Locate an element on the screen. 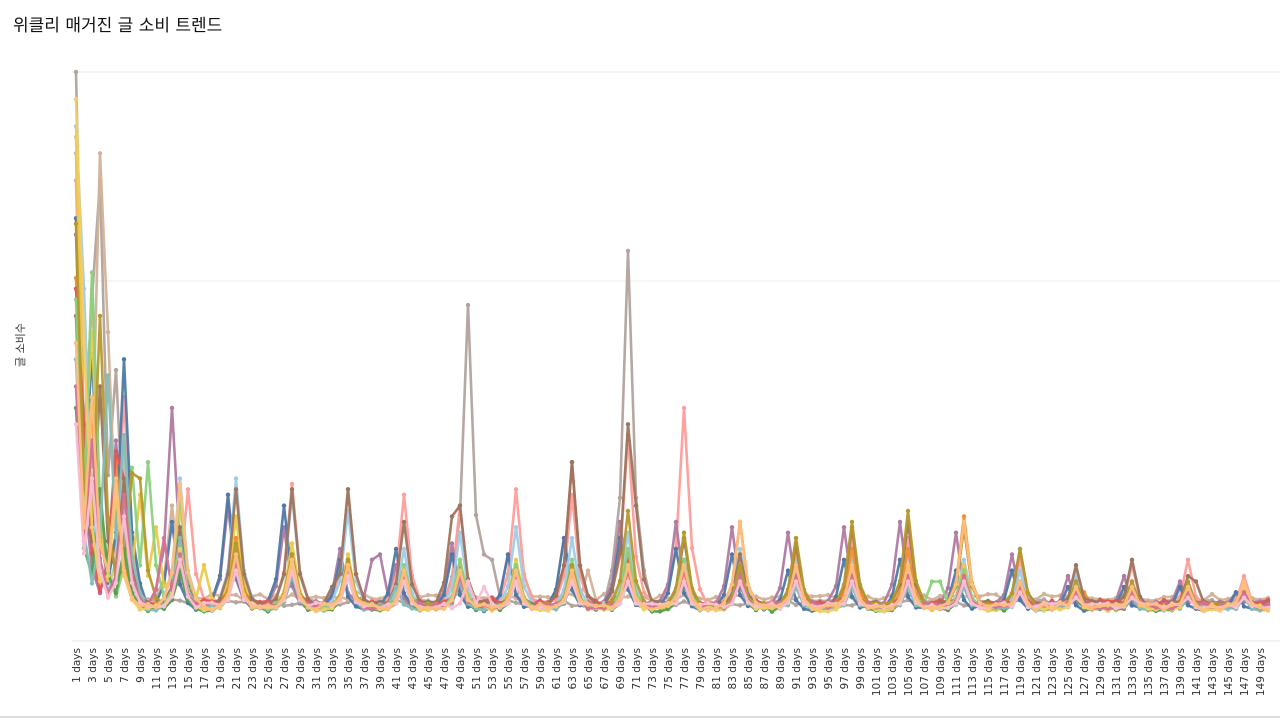 The height and width of the screenshot is (718, 1280). x-tick-label: 73 days is located at coordinates (653, 668).